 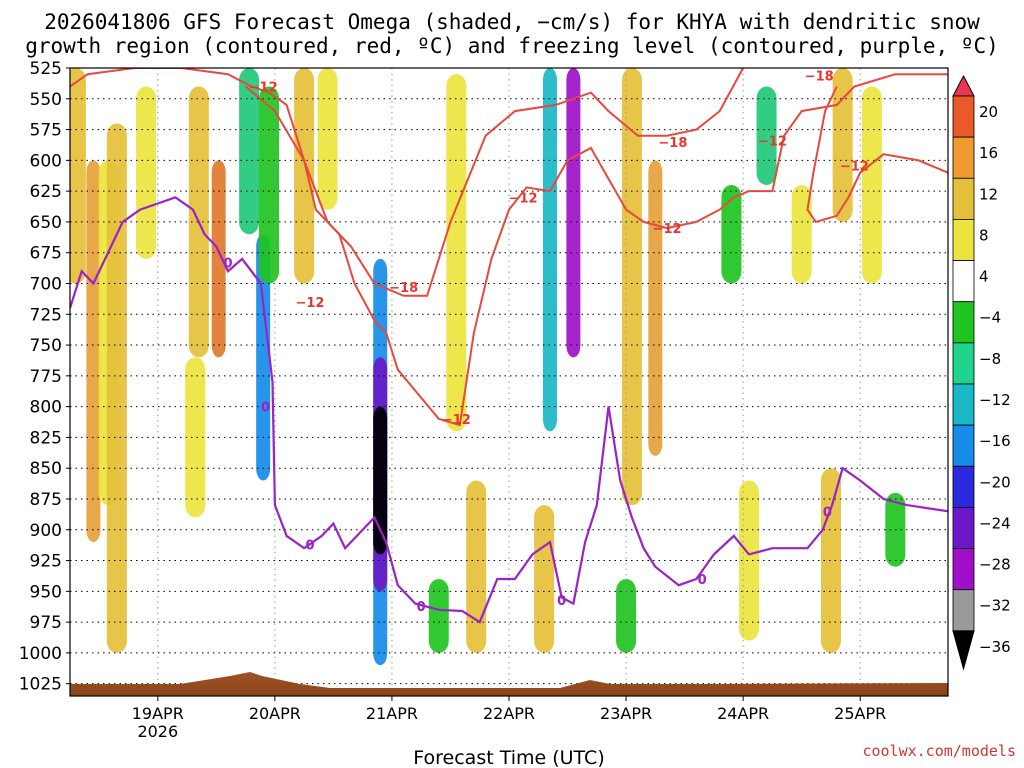 I want to click on colorbar-tick-label: −28, so click(x=995, y=565).